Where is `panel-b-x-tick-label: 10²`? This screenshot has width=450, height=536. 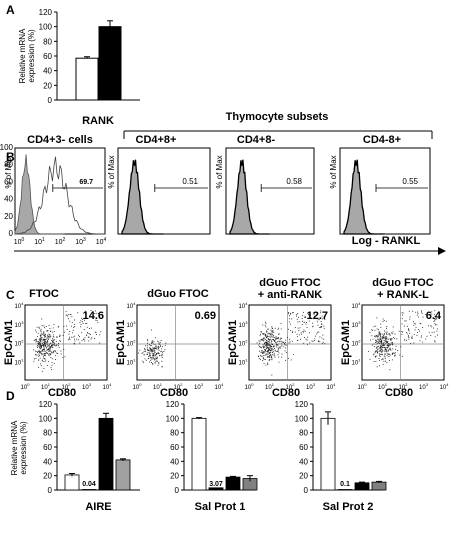 panel-b-x-tick-label: 10² is located at coordinates (60, 241).